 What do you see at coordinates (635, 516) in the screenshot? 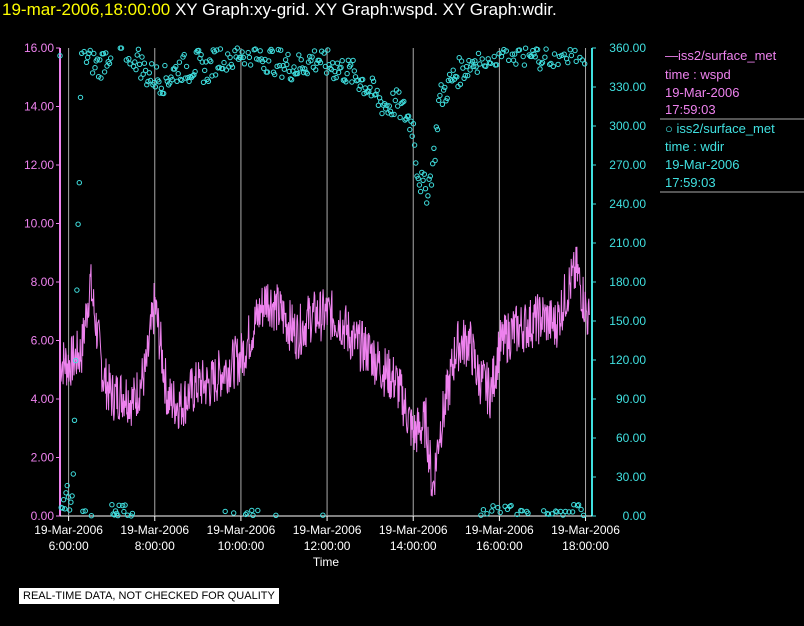
I see `right-tick-label: 0.00` at bounding box center [635, 516].